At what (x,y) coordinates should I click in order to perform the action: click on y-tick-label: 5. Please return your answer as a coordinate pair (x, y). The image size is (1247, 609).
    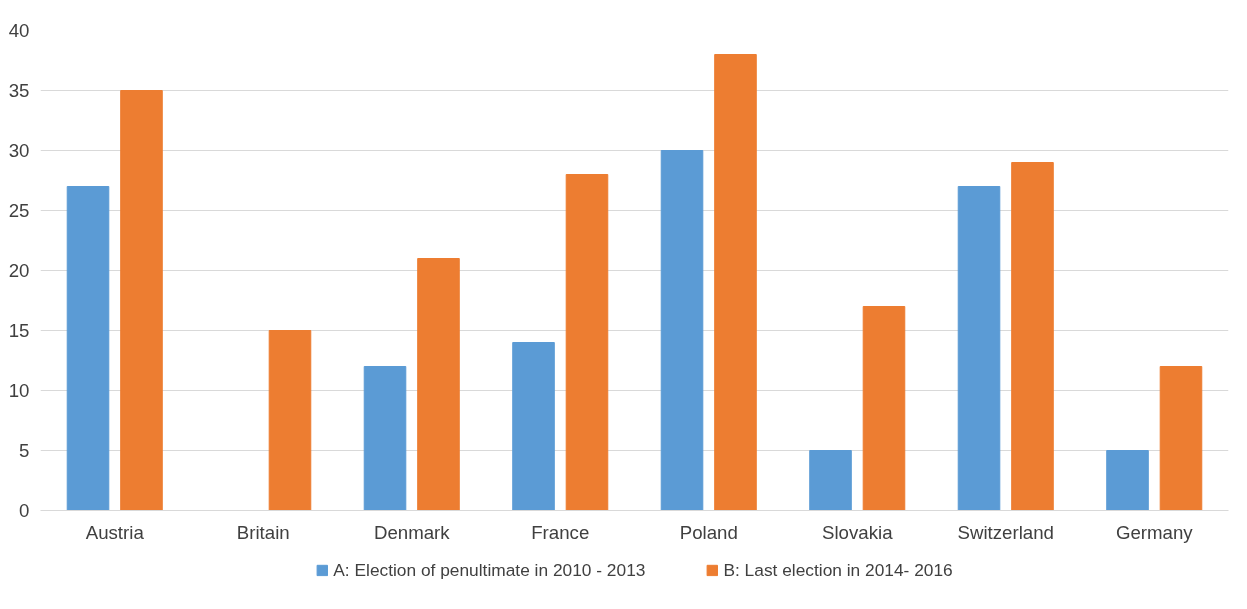
    Looking at the image, I should click on (24, 450).